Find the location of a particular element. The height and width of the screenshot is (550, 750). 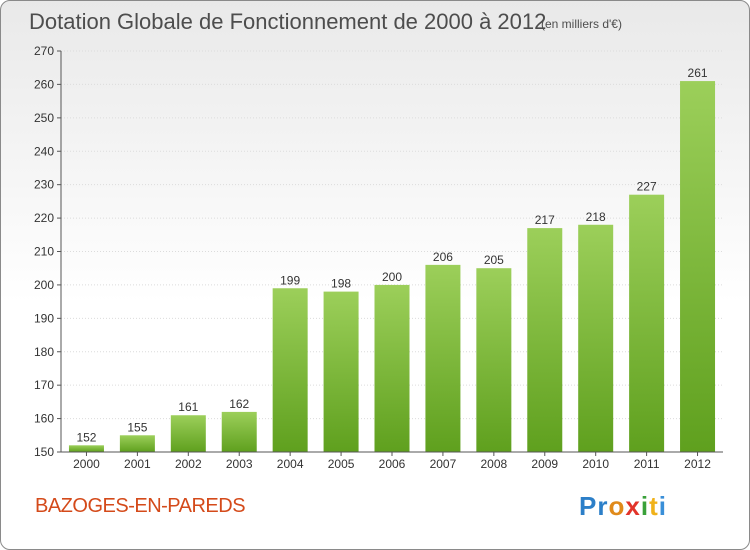

x-tick-label: 2005 is located at coordinates (341, 464).